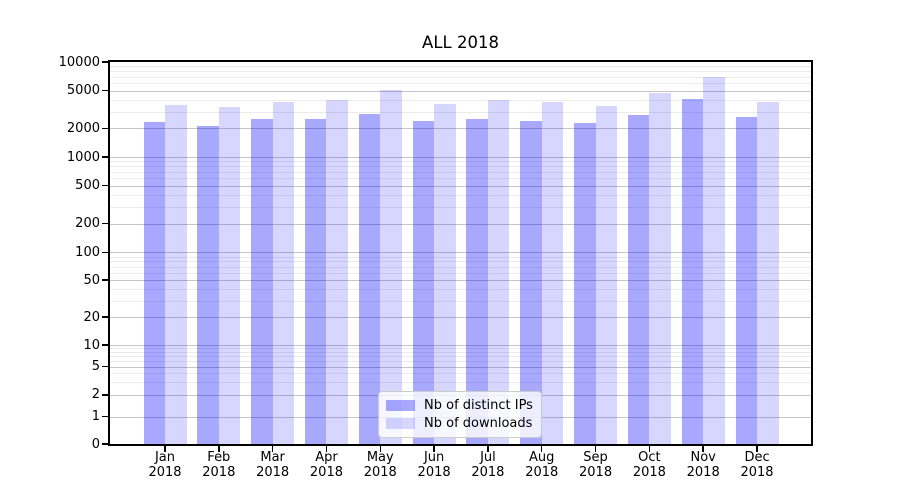 Image resolution: width=900 pixels, height=500 pixels. I want to click on bar-downloads-may, so click(391, 266).